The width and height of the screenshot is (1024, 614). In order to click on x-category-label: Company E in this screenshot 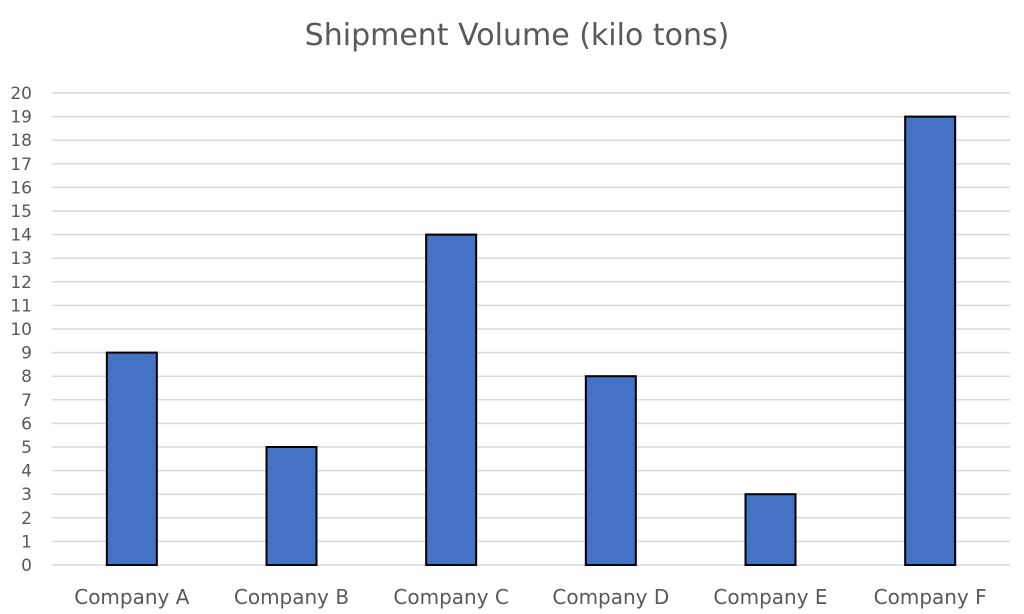, I will do `click(770, 597)`.